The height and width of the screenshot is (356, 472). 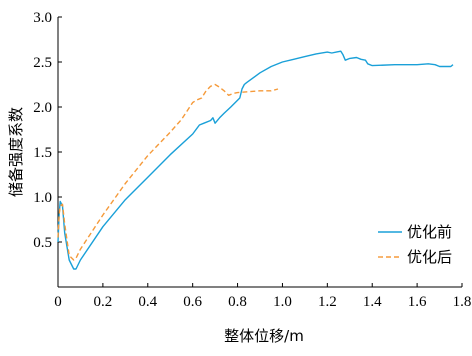 What do you see at coordinates (429, 257) in the screenshot?
I see `legend-label-after: 优化后` at bounding box center [429, 257].